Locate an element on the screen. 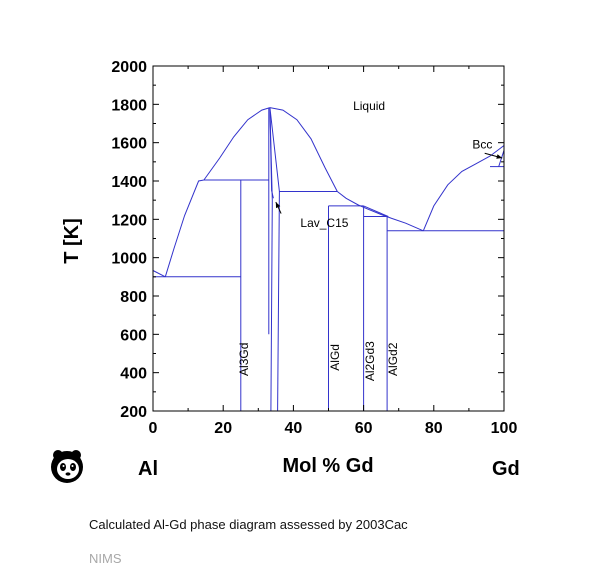  right-element-label: Gd is located at coordinates (506, 469).